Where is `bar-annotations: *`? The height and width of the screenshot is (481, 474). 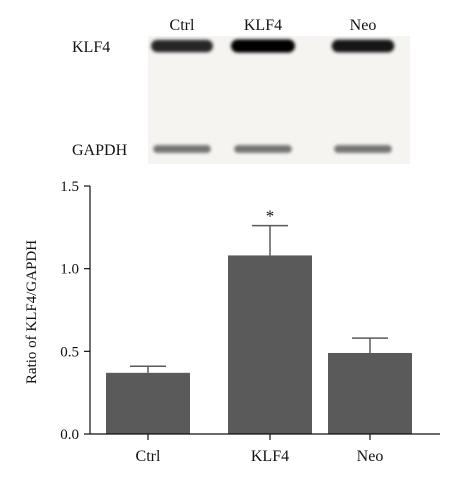 bar-annotations: * is located at coordinates (270, 216).